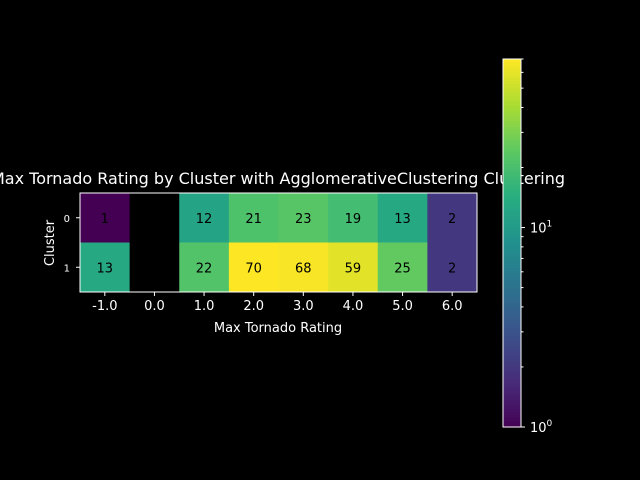 This screenshot has width=640, height=480. Describe the element at coordinates (154, 306) in the screenshot. I see `x-tick-label: 0.0` at that location.